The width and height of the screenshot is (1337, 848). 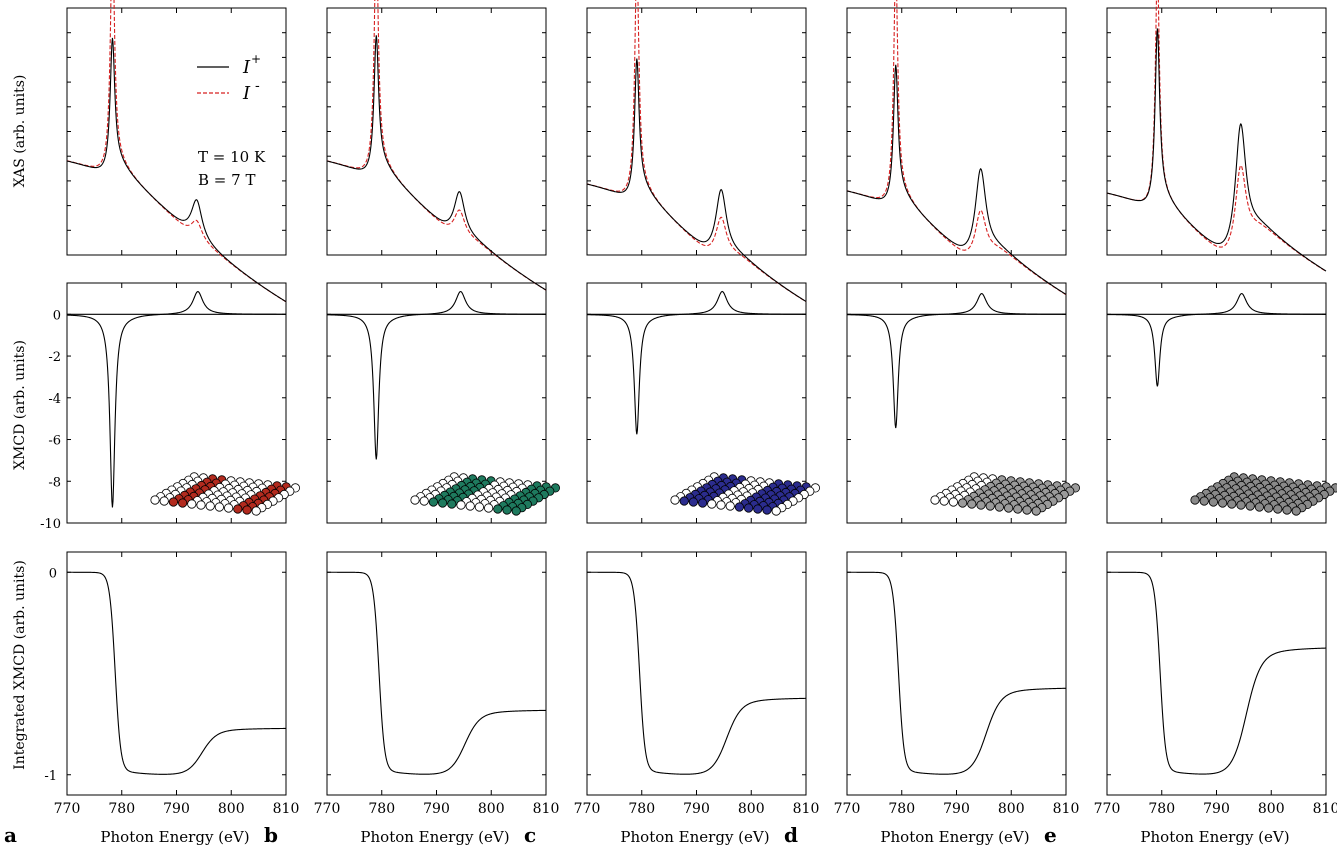 What do you see at coordinates (1050, 835) in the screenshot?
I see `panel-letter: e` at bounding box center [1050, 835].